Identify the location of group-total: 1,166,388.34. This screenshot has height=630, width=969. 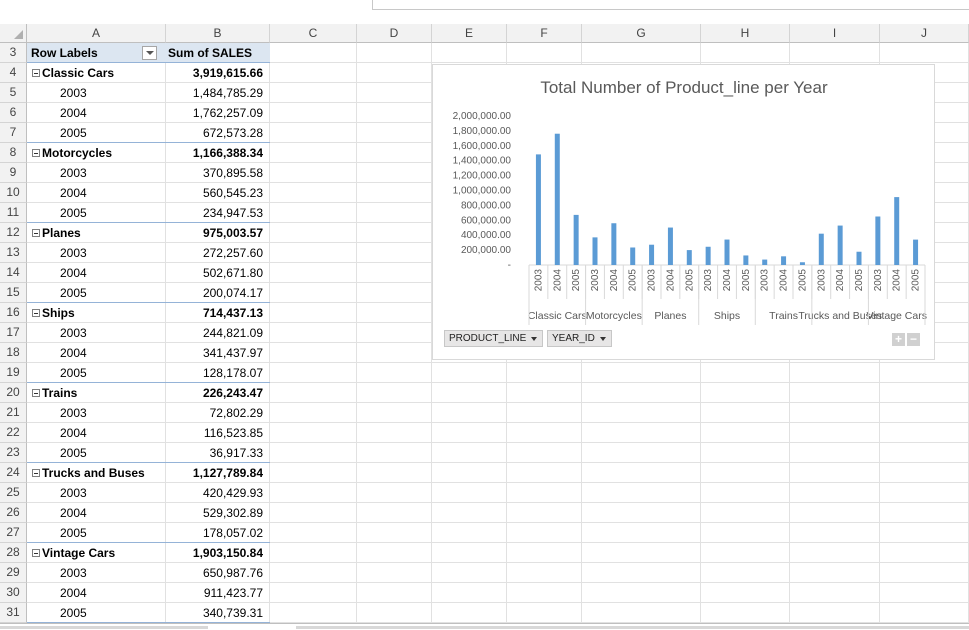
(227, 153).